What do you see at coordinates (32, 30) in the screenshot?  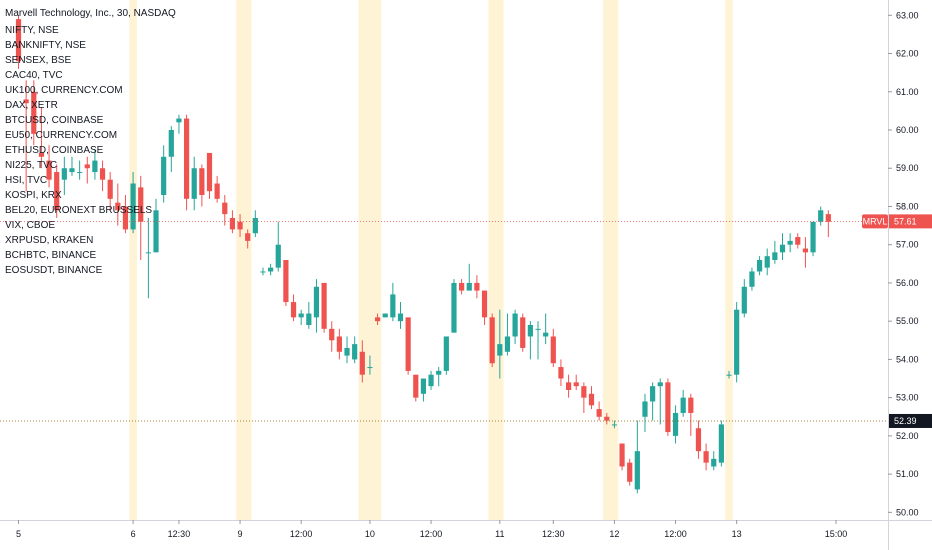 I see `compare-symbol: NIFTY, NSE` at bounding box center [32, 30].